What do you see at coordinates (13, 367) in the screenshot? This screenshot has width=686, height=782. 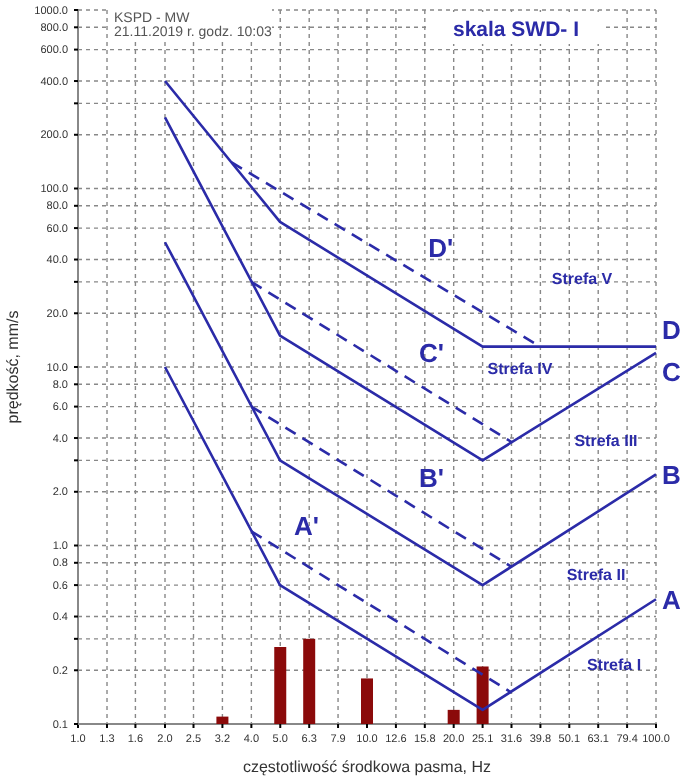 I see `y-axis-title: prędkość, mm/s` at bounding box center [13, 367].